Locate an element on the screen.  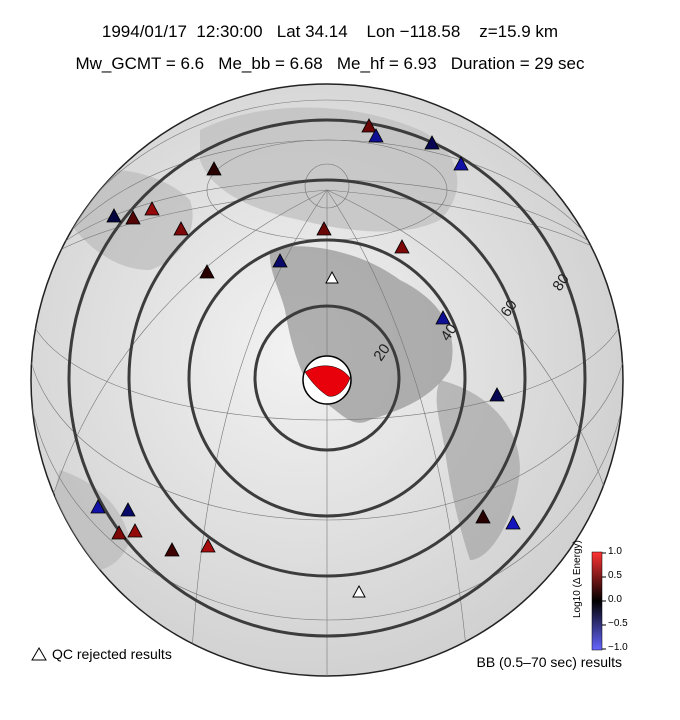
colorbar-tick-0: 0.0 is located at coordinates (615, 599).